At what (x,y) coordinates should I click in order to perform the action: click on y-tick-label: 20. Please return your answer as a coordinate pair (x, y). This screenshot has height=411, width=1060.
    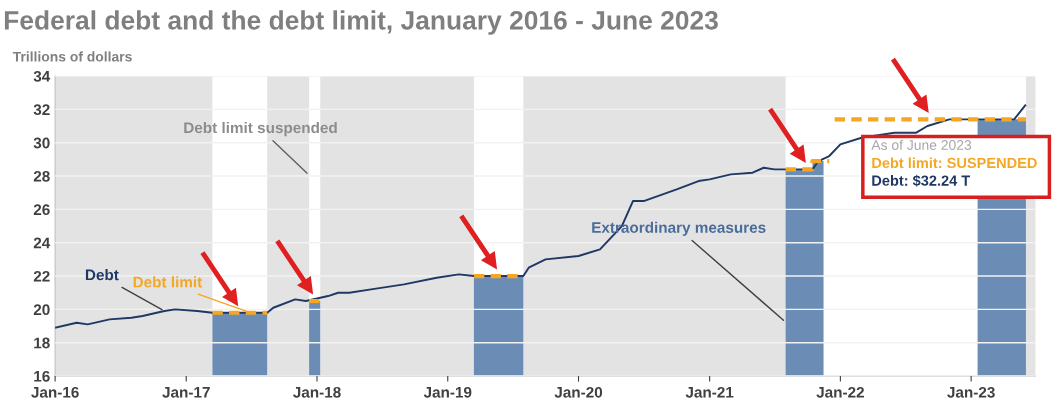
    Looking at the image, I should click on (41, 310).